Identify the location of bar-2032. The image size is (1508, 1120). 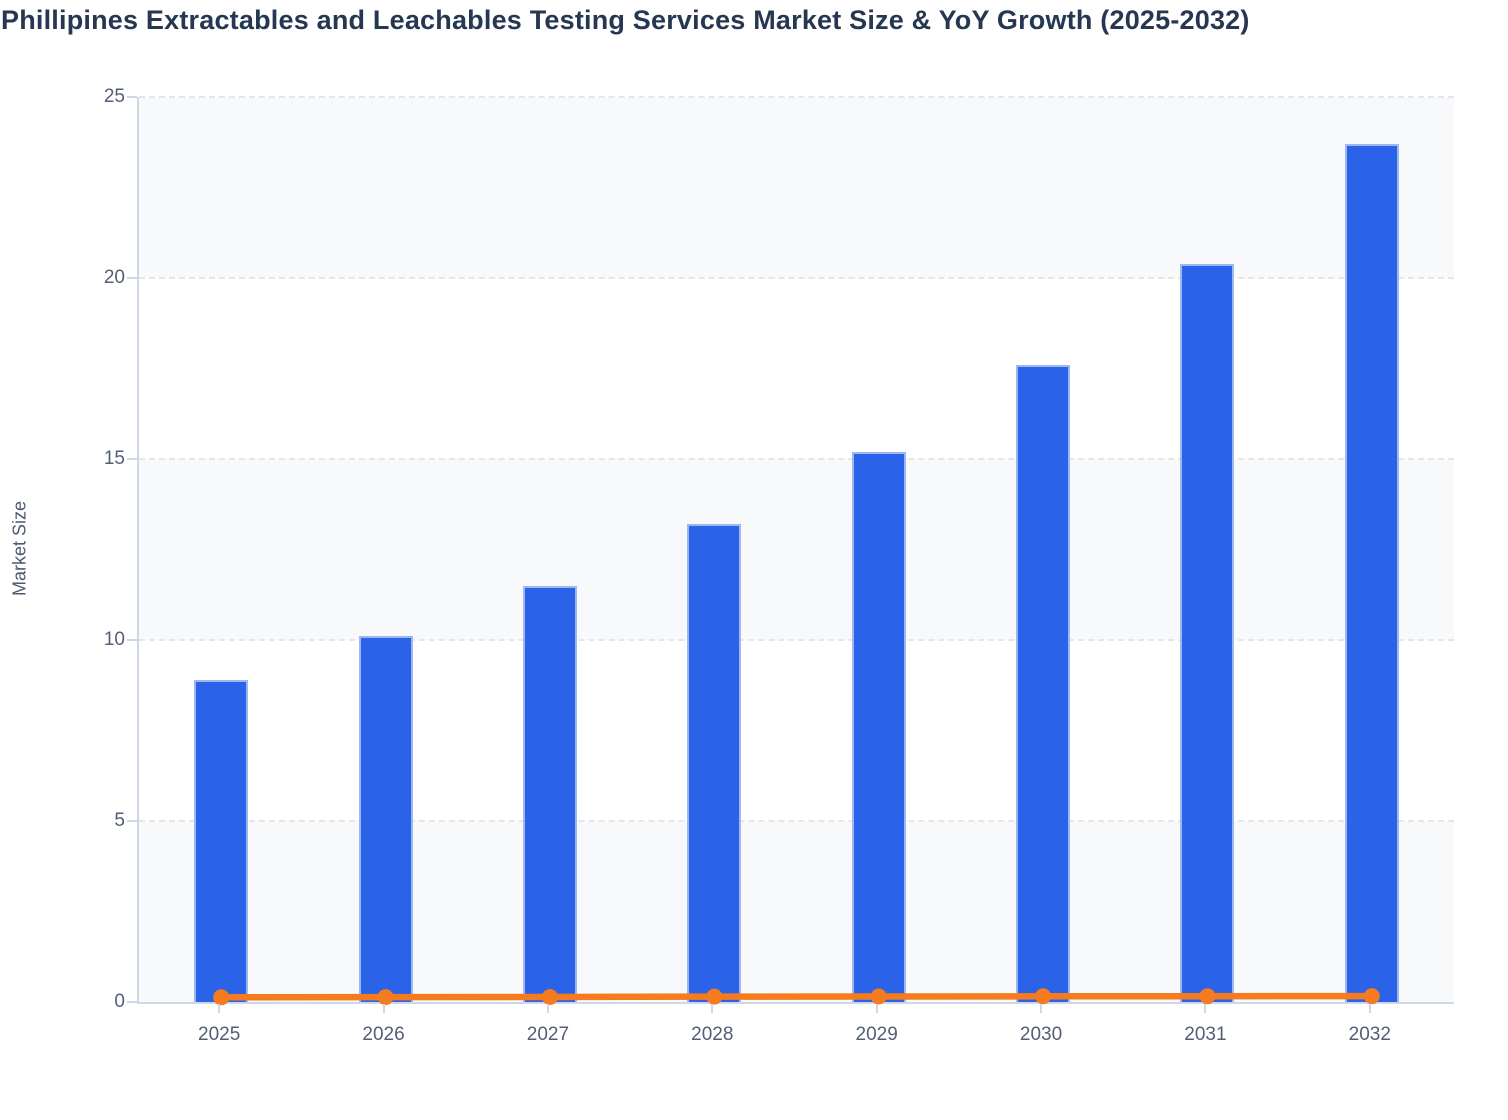
(1371, 573).